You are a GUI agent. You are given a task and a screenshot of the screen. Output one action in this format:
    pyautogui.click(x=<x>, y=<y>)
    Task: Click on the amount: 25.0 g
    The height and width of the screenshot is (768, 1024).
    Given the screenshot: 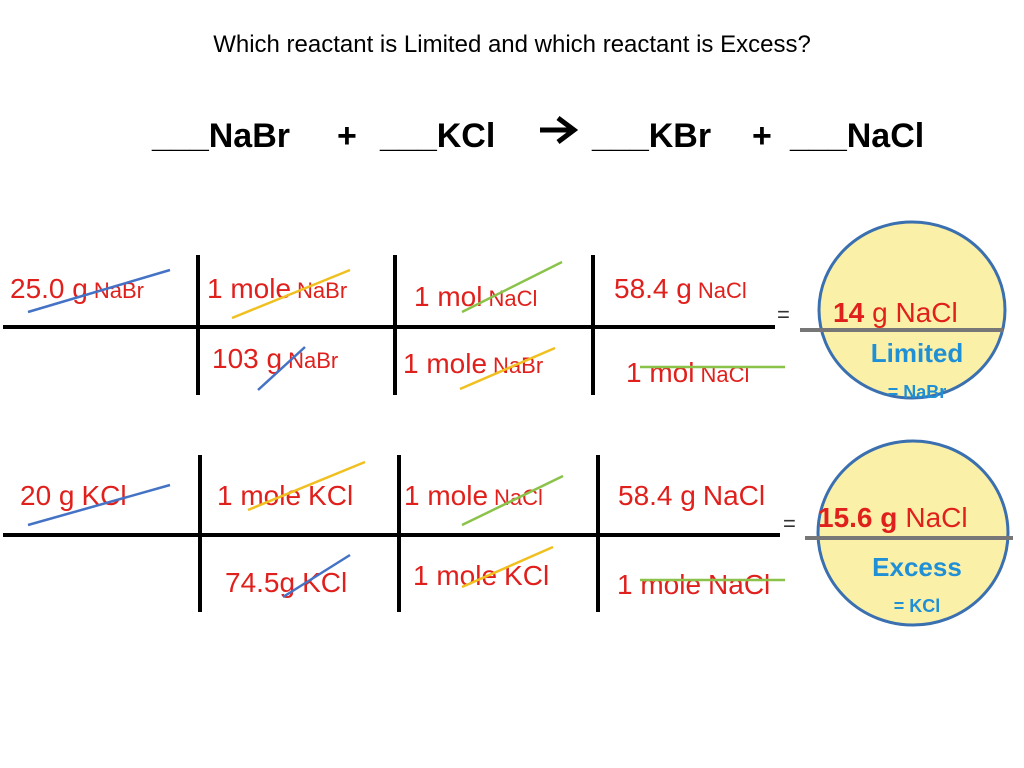 What is the action you would take?
    pyautogui.click(x=49, y=288)
    